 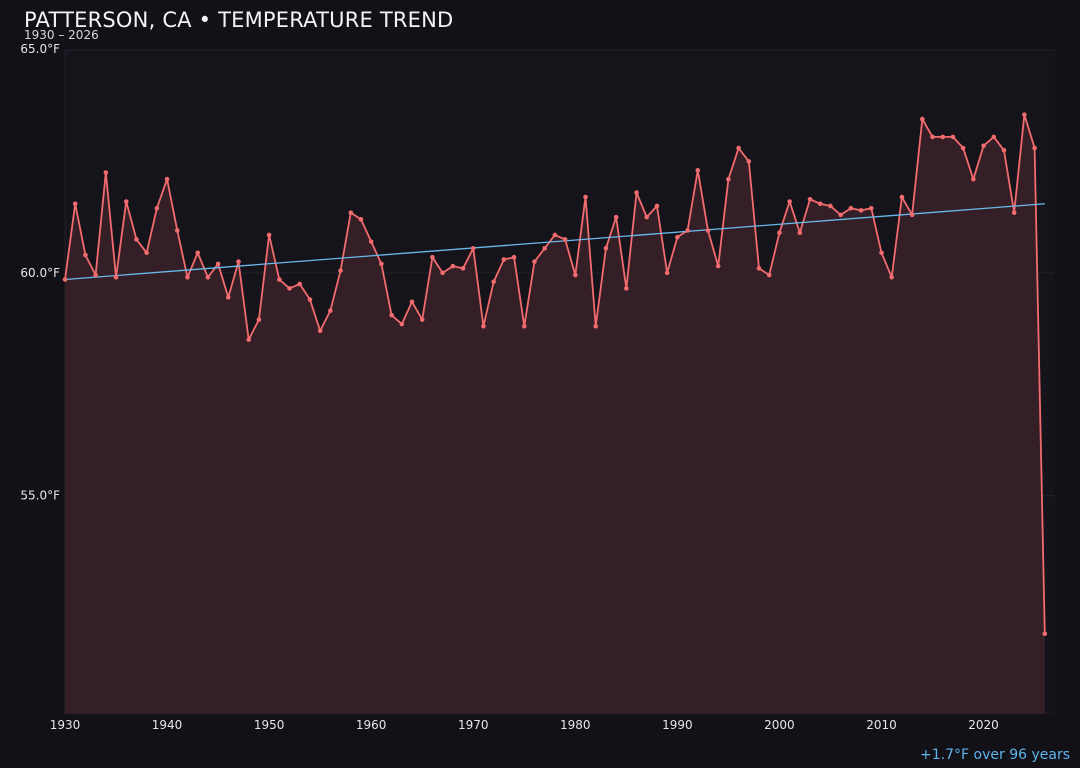 I want to click on x-tick-label: 1990, so click(x=677, y=725).